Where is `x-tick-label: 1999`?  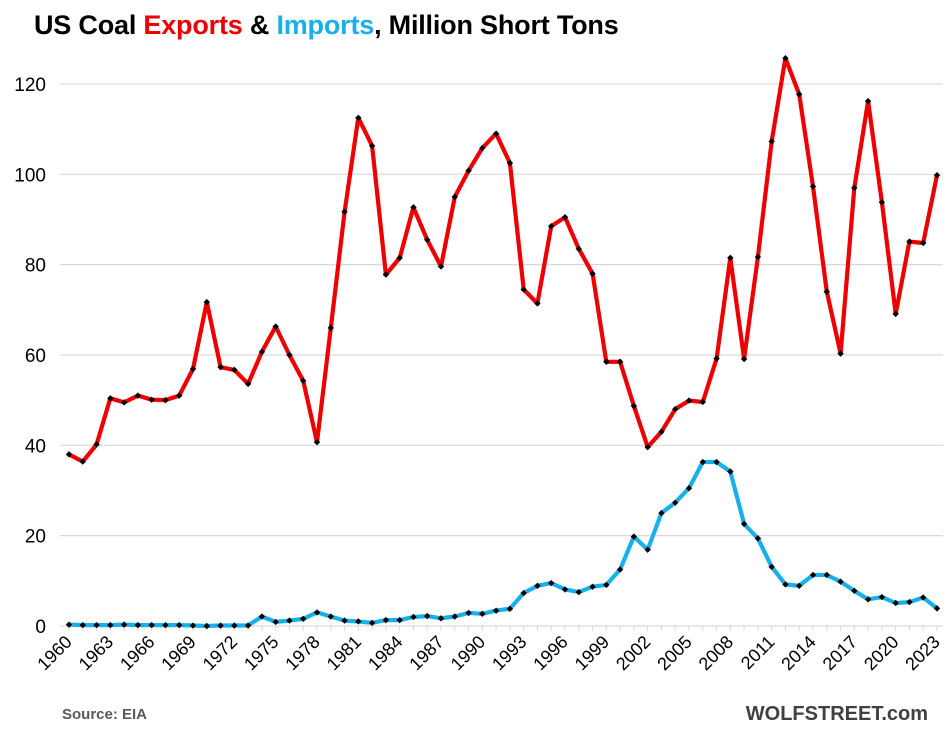
x-tick-label: 1999 is located at coordinates (592, 653).